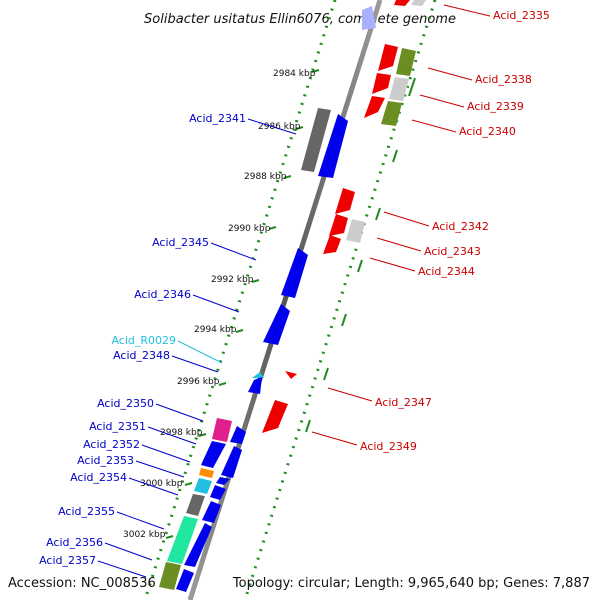 This screenshot has height=600, width=600. I want to click on gene-label-acid-2350: Acid_2350, so click(125, 403).